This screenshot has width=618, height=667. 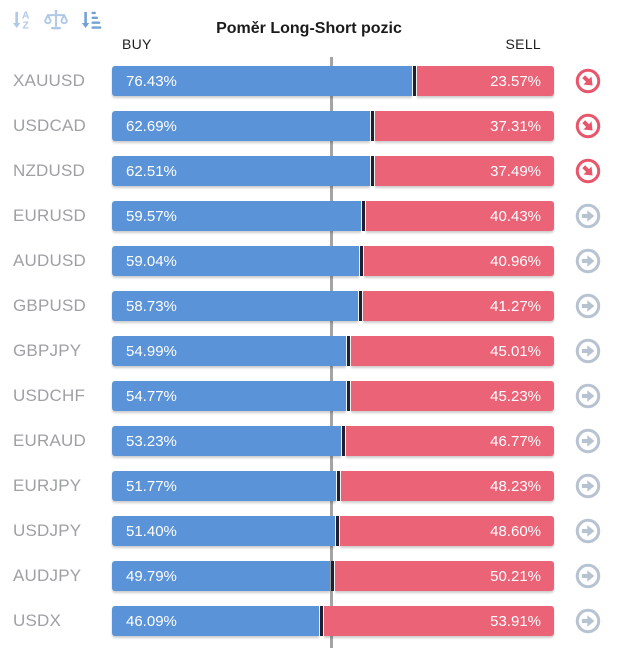 What do you see at coordinates (515, 216) in the screenshot?
I see `sell-value: 40.43%` at bounding box center [515, 216].